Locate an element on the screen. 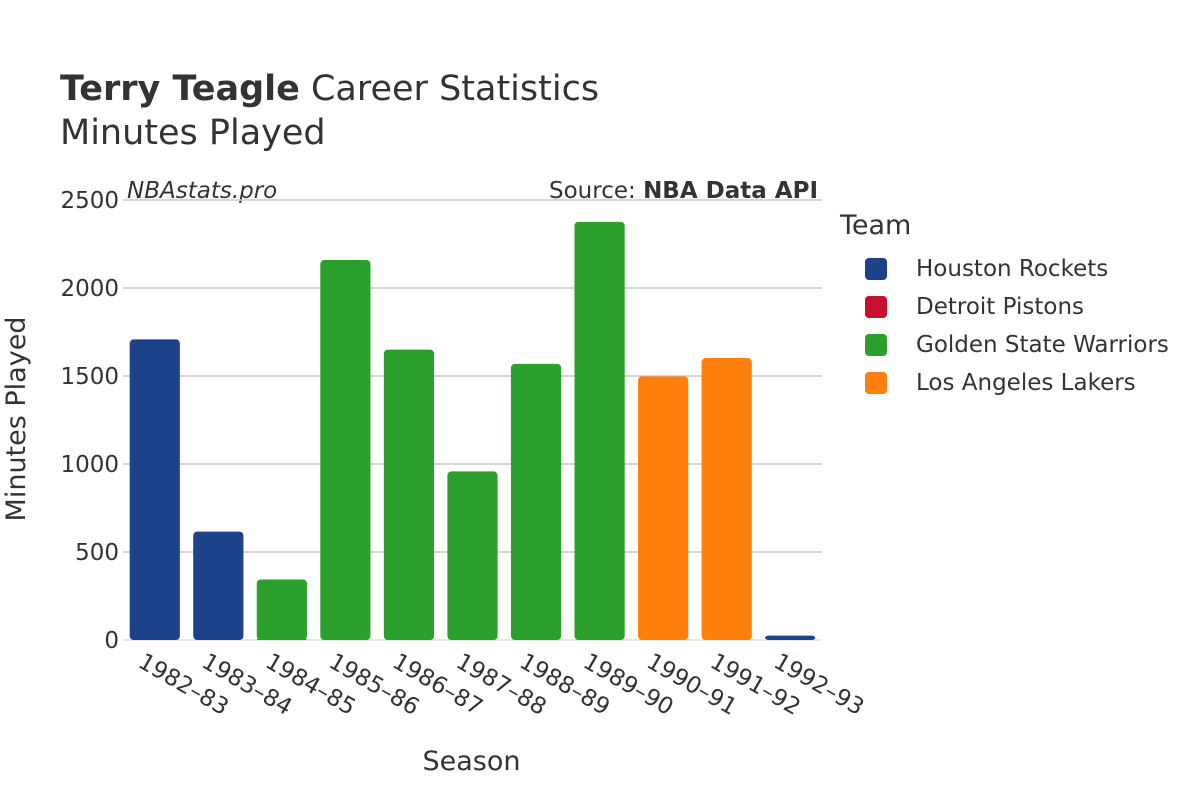 The width and height of the screenshot is (1200, 800). y-tick-label: 1500 is located at coordinates (89, 377).